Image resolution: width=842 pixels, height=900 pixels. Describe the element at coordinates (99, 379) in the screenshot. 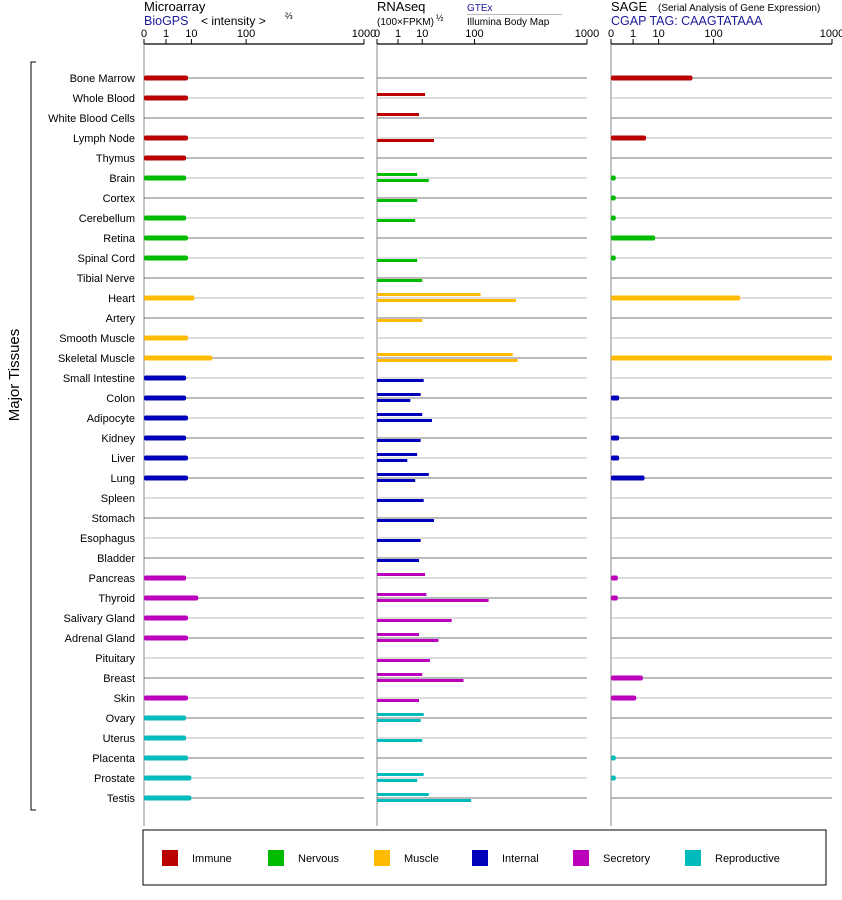

I see `tissue-label: Small Intestine` at that location.